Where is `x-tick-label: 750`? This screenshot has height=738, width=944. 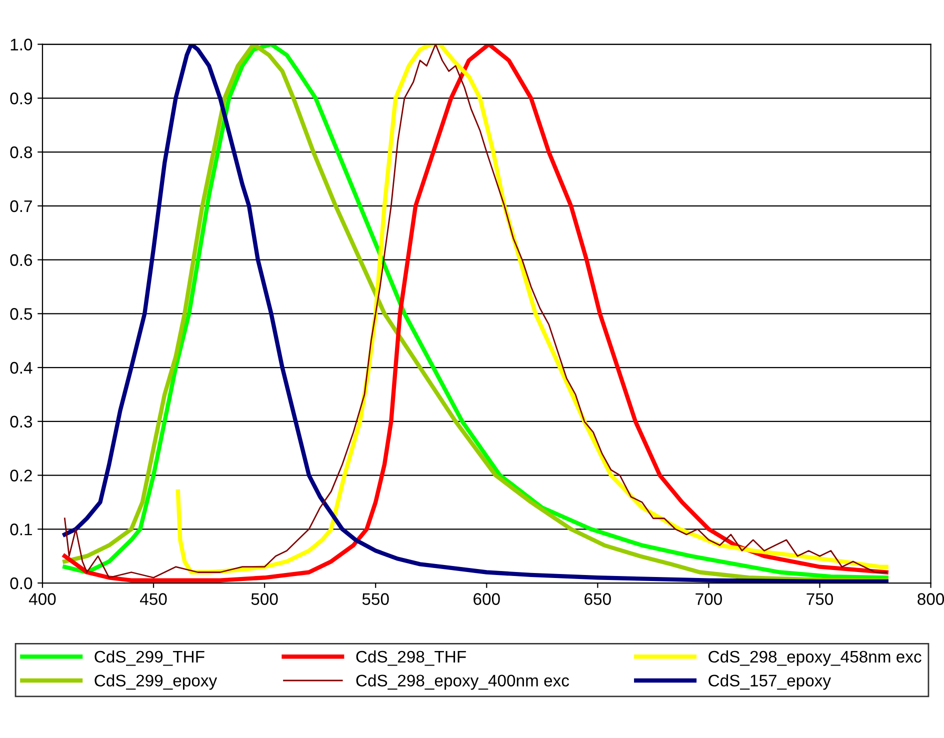
x-tick-label: 750 is located at coordinates (819, 599).